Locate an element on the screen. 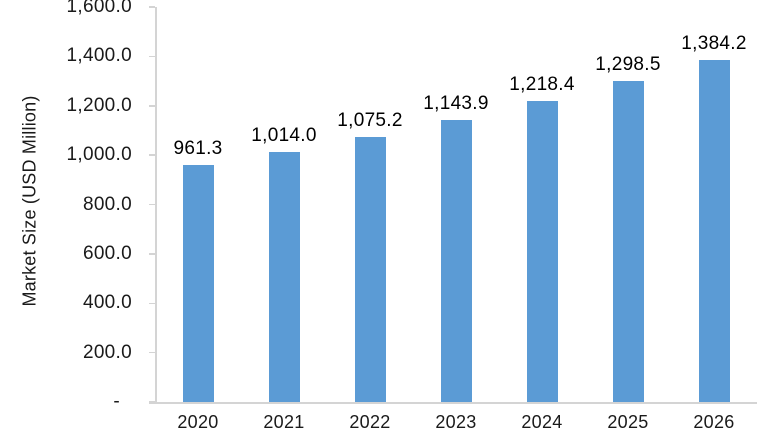  bar-value-label: 1,143.9 is located at coordinates (456, 103).